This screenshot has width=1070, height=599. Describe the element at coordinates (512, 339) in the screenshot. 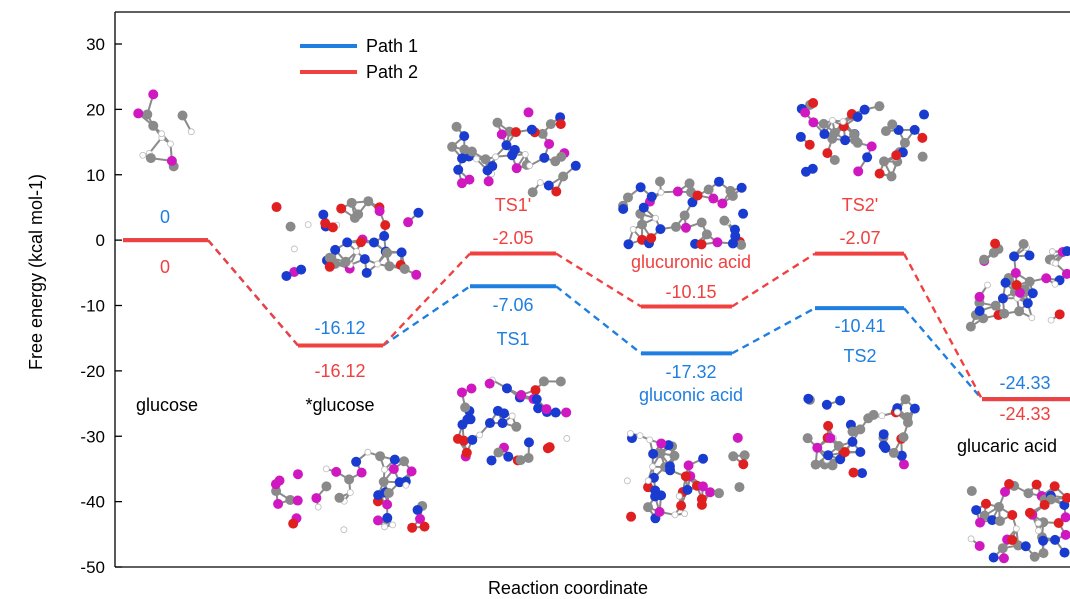

I see `state-ts1: TS1` at that location.